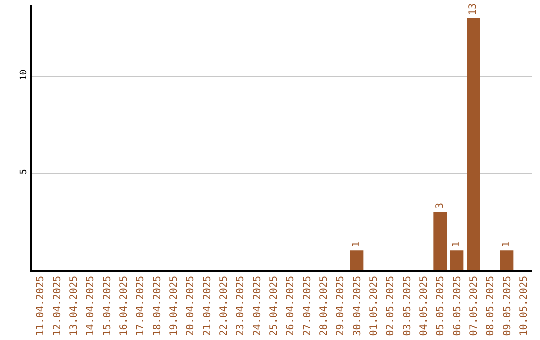  Describe the element at coordinates (474, 9) in the screenshot. I see `data-label: 13` at that location.